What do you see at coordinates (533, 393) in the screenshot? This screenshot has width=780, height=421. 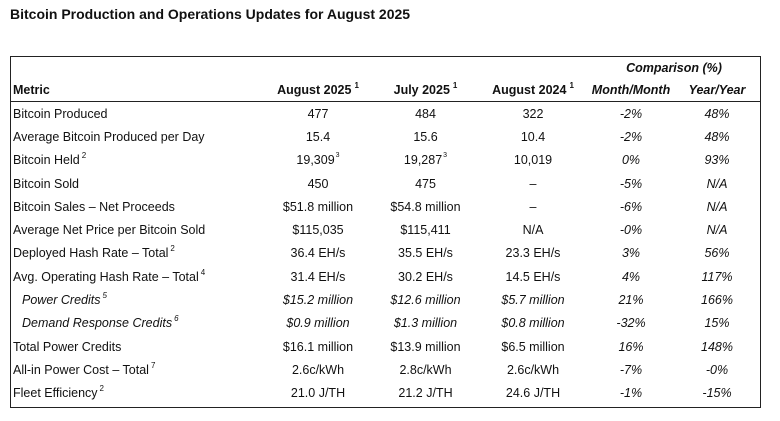 I see `august-2024-cell: 24.6 J/TH` at bounding box center [533, 393].